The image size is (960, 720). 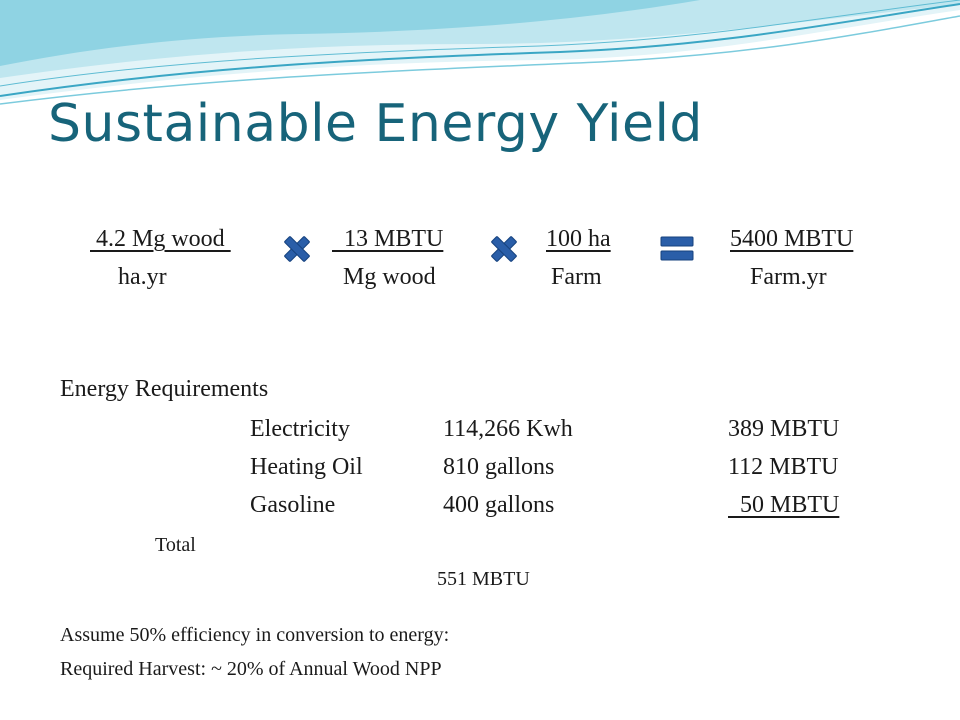 What do you see at coordinates (677, 248) in the screenshot?
I see `equals-icon` at bounding box center [677, 248].